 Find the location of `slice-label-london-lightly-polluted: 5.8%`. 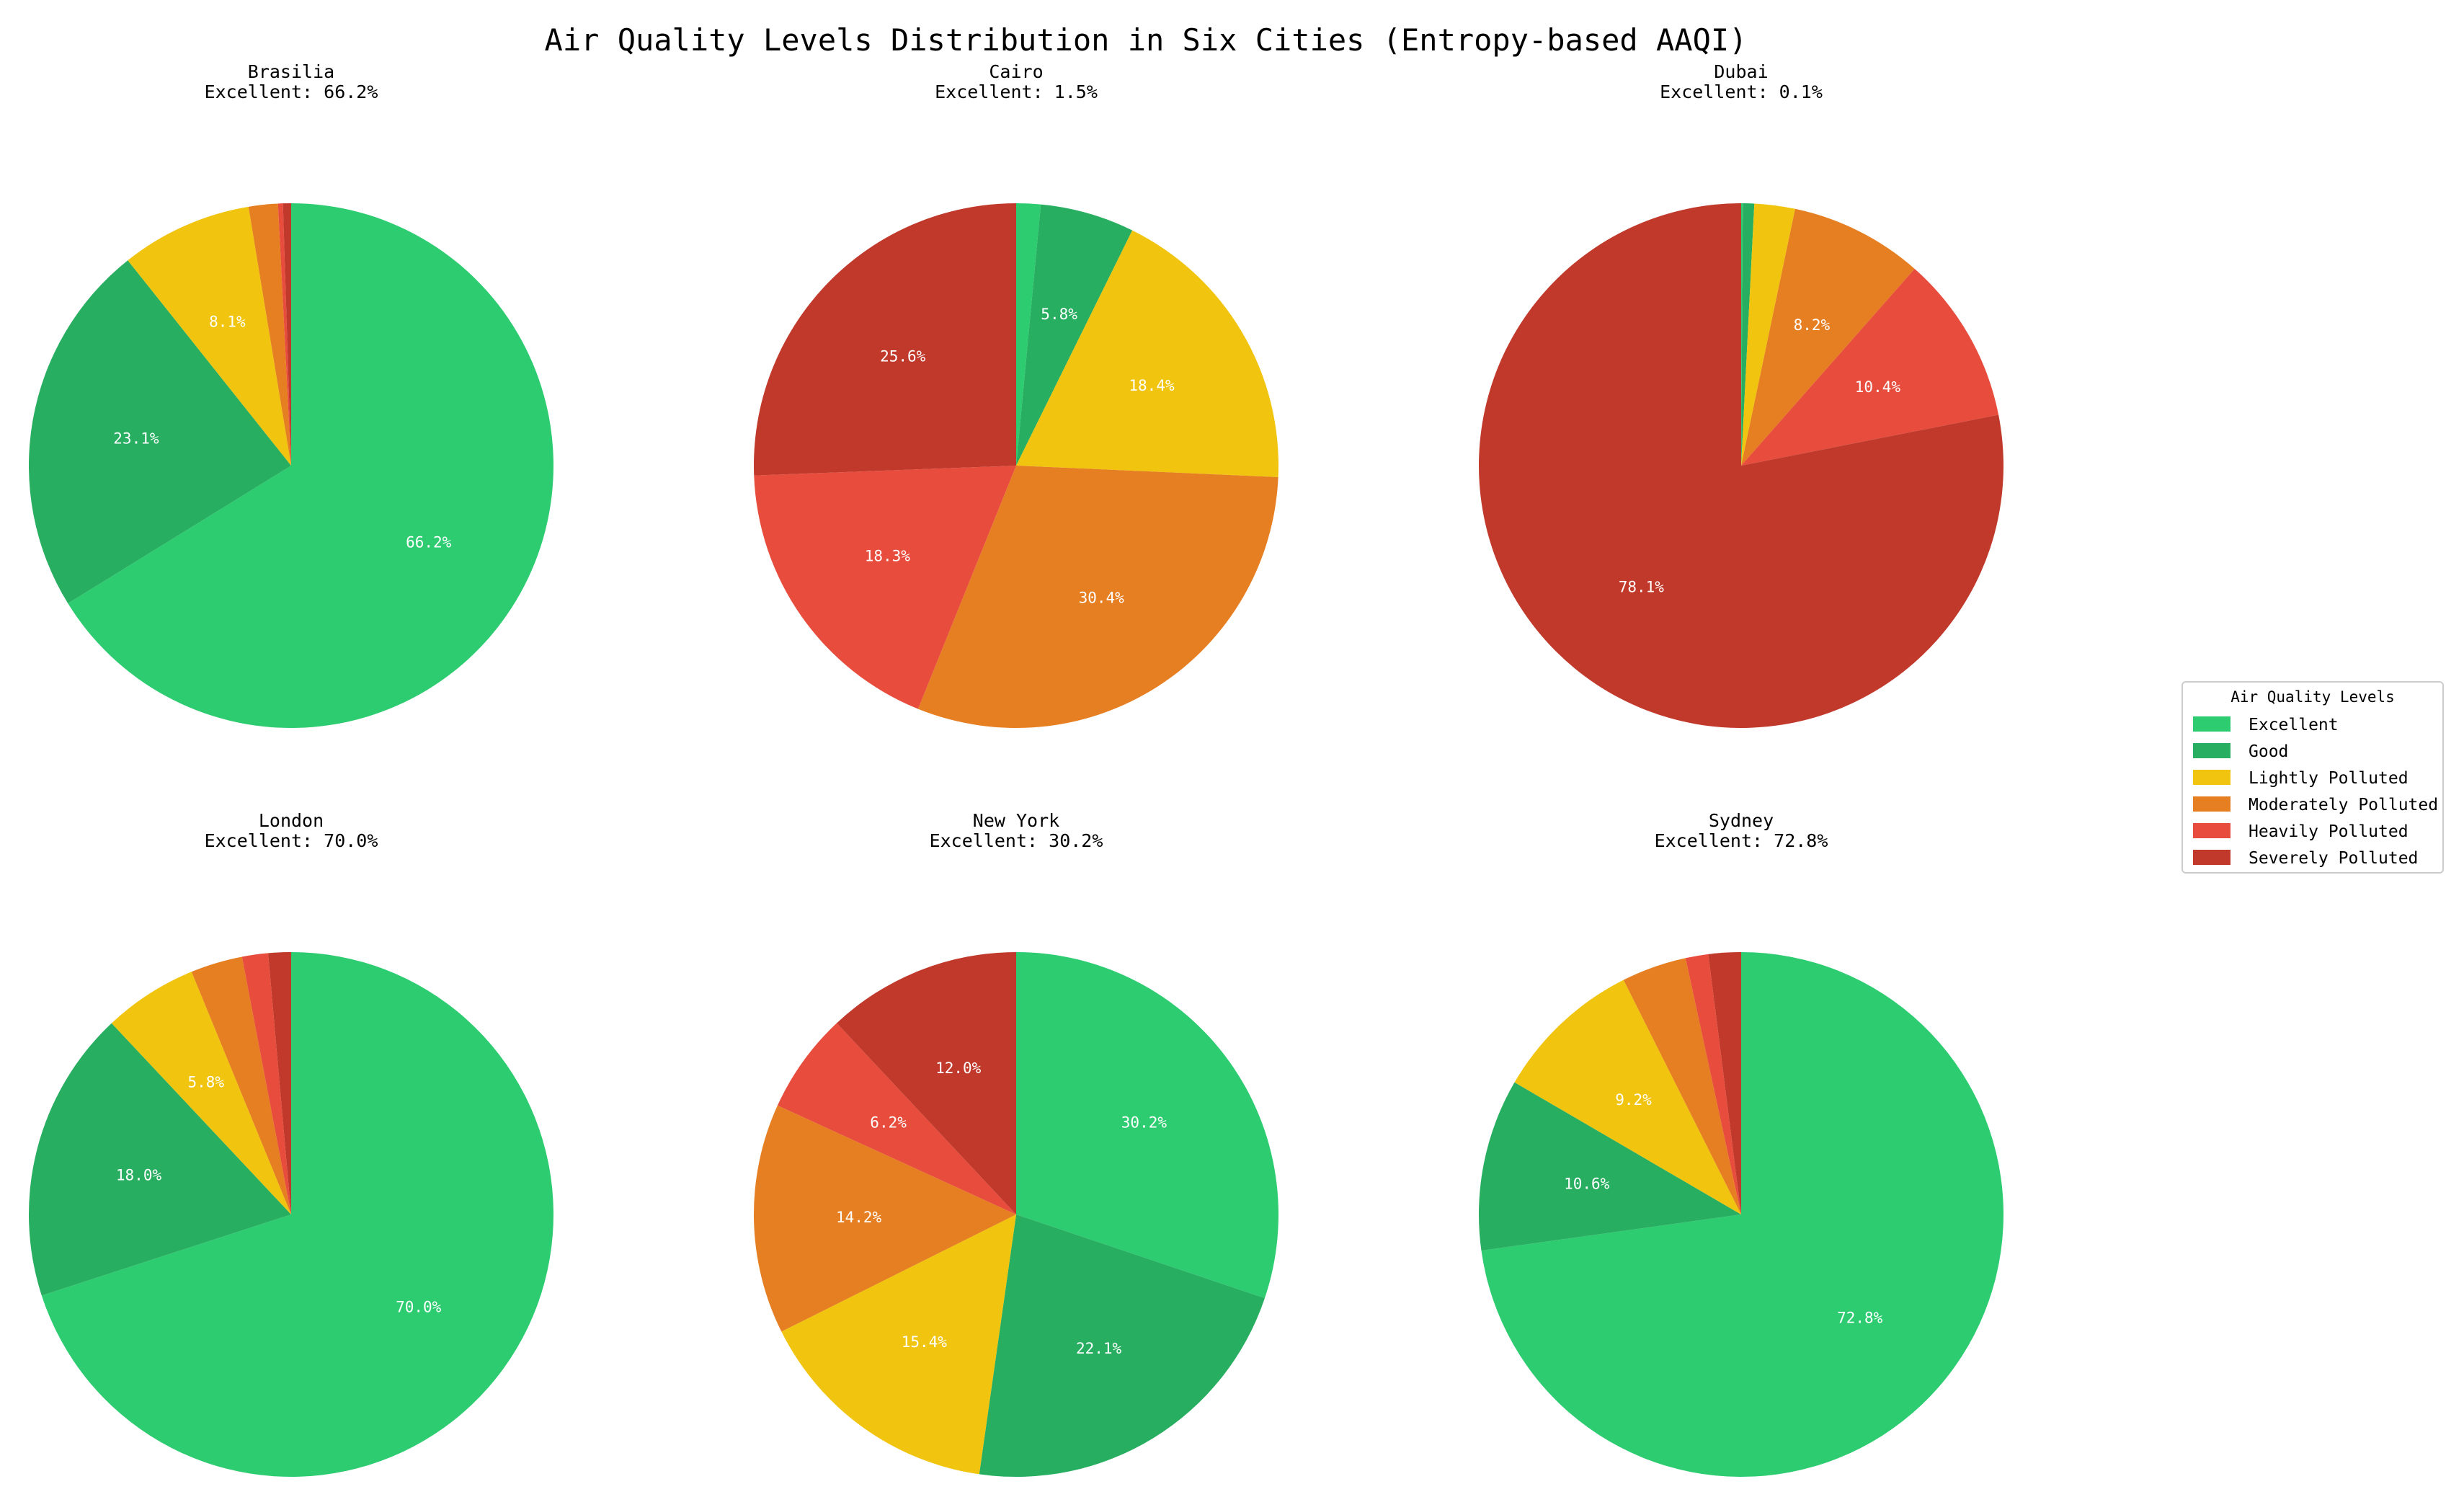

slice-label-london-lightly-polluted: 5.8% is located at coordinates (207, 1082).